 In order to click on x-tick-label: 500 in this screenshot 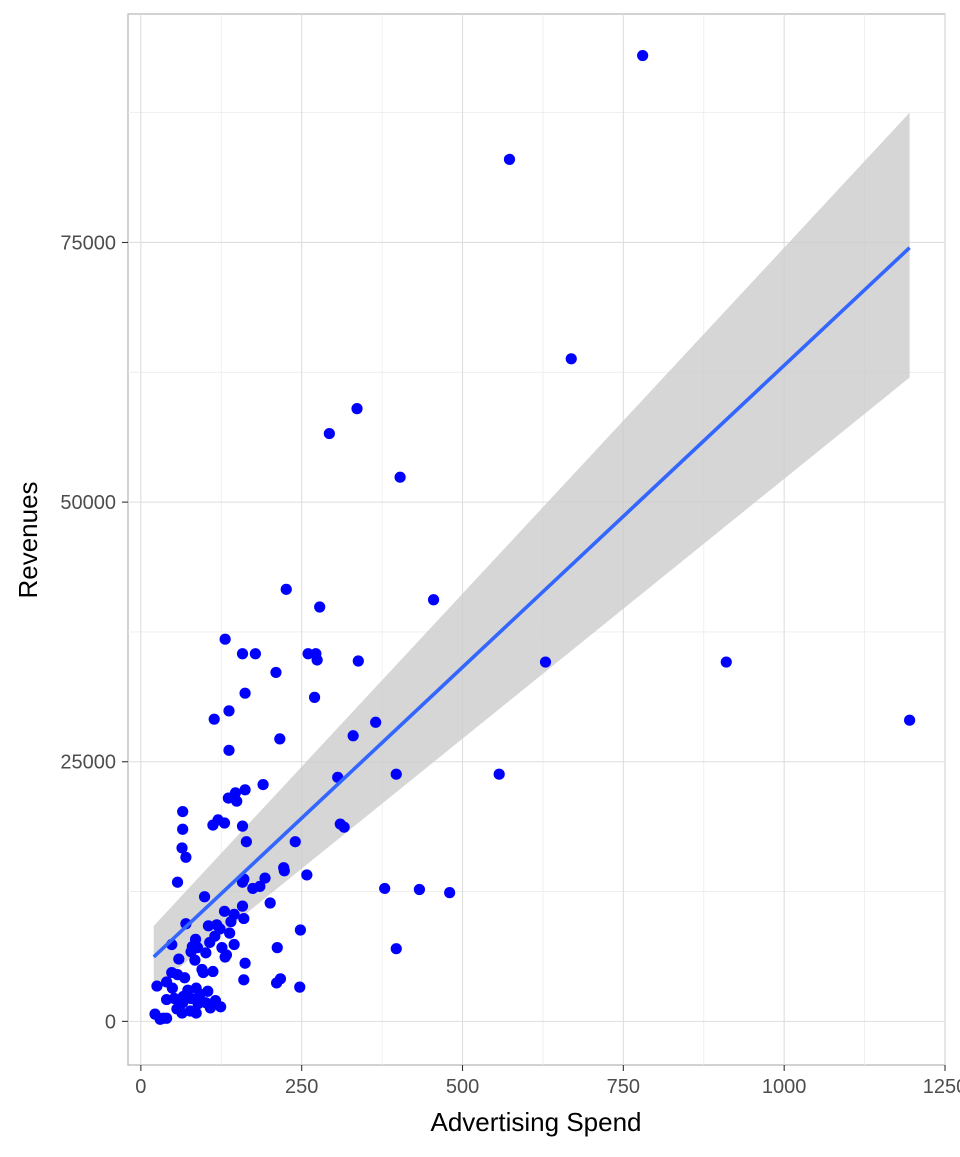, I will do `click(462, 1087)`.